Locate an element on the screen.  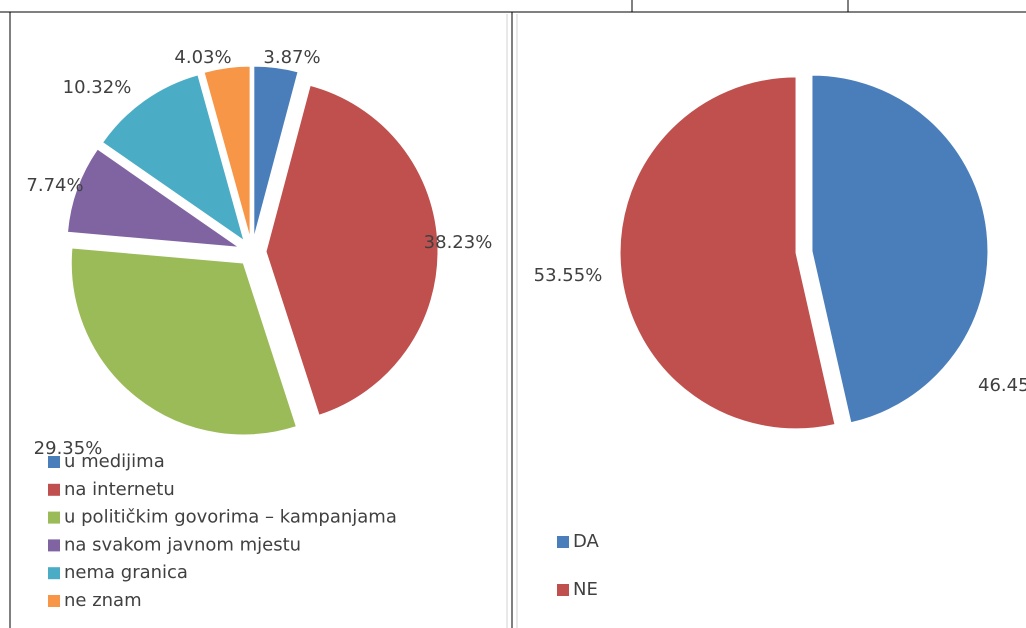
legend-label: u medijima is located at coordinates (114, 461).